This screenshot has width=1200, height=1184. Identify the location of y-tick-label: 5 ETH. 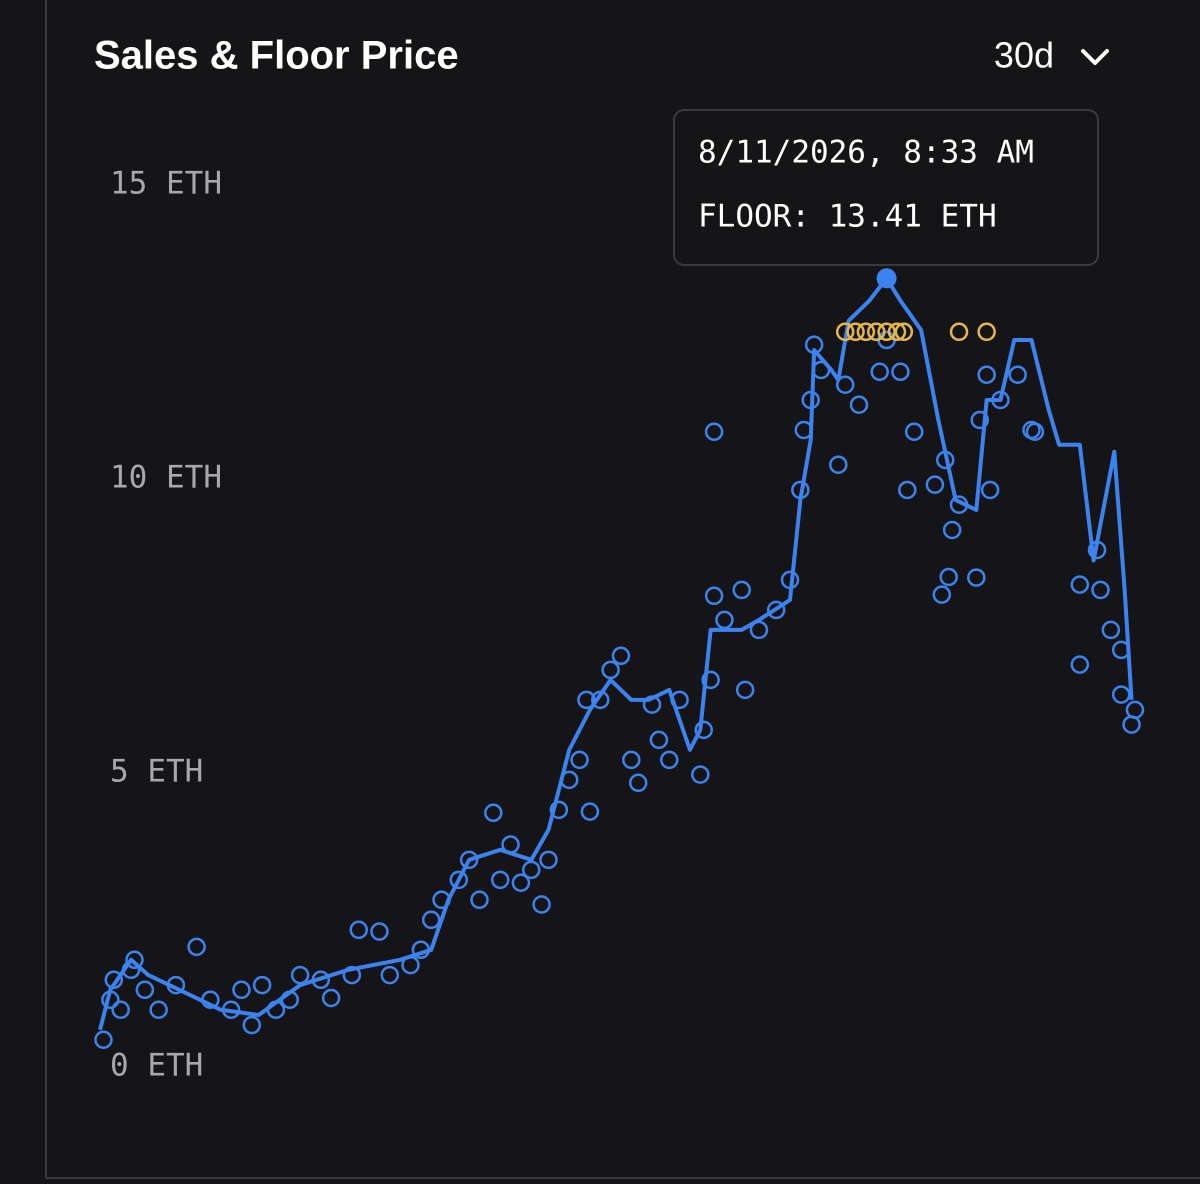
(156, 771).